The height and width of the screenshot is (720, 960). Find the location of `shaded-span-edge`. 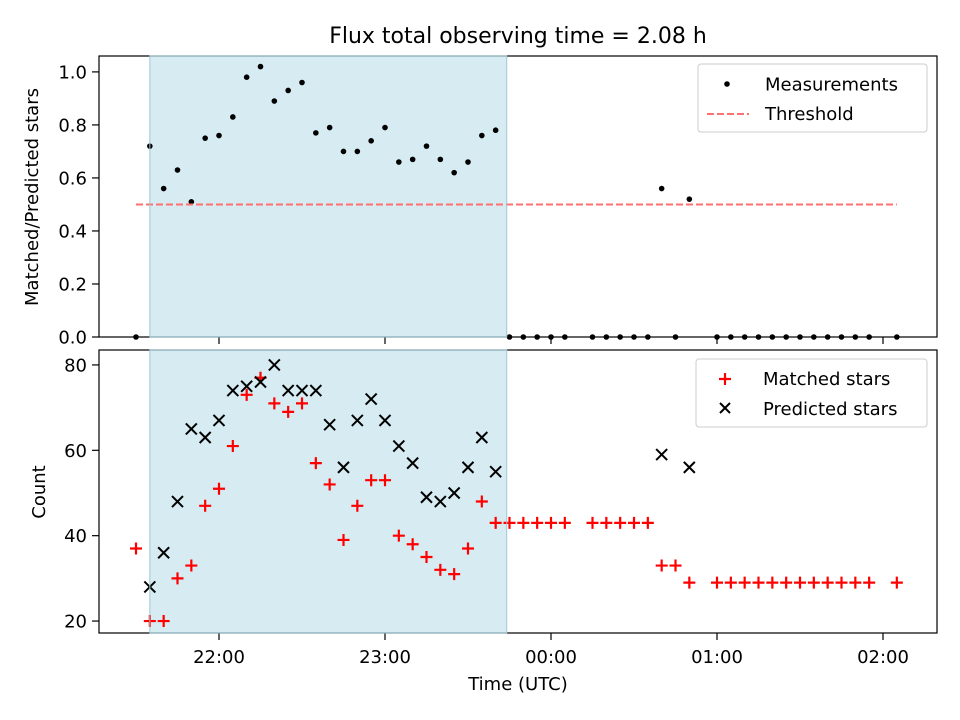

shaded-span-edge is located at coordinates (328, 491).